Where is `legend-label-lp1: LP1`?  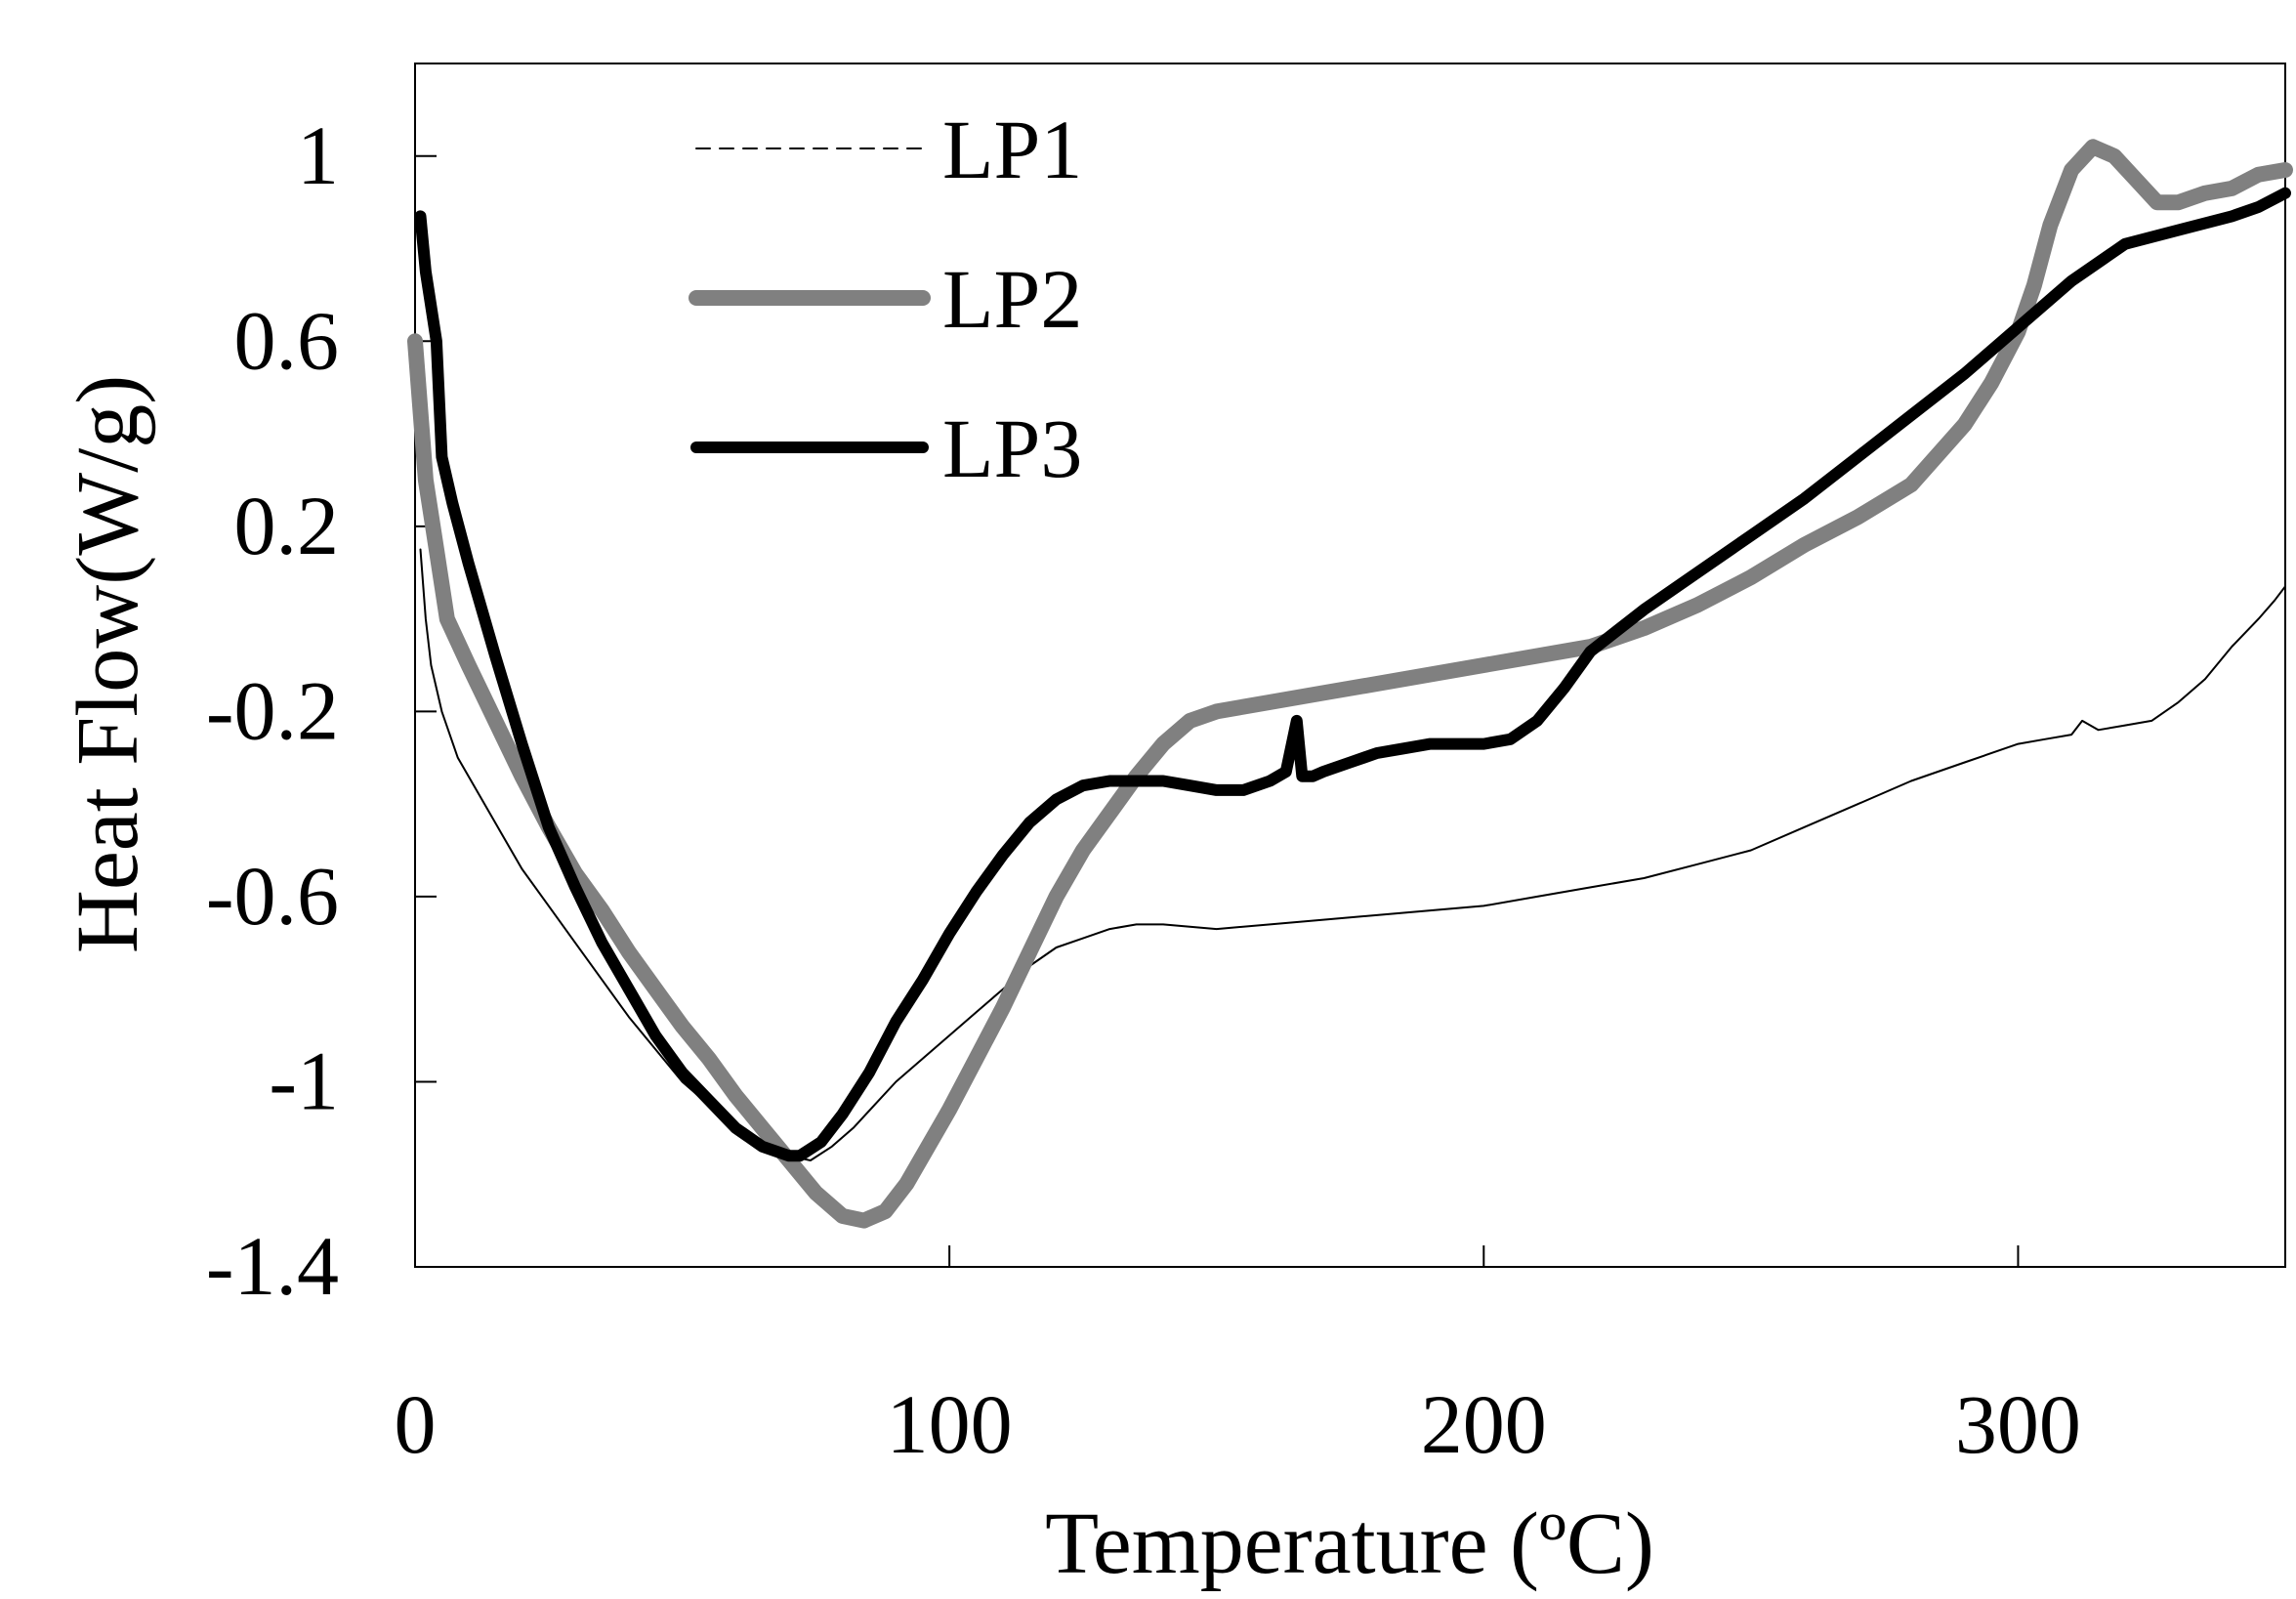 legend-label-lp1: LP1 is located at coordinates (1012, 150).